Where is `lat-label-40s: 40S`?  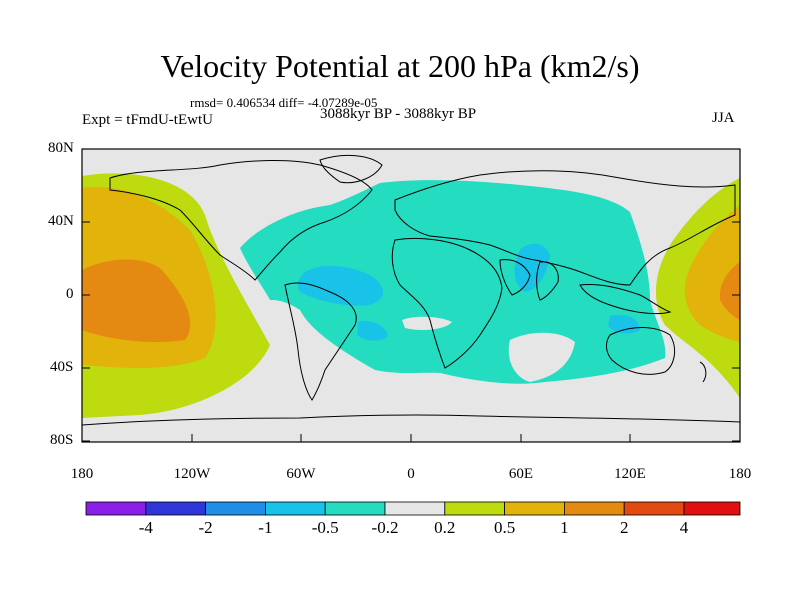 lat-label-40s: 40S is located at coordinates (62, 367).